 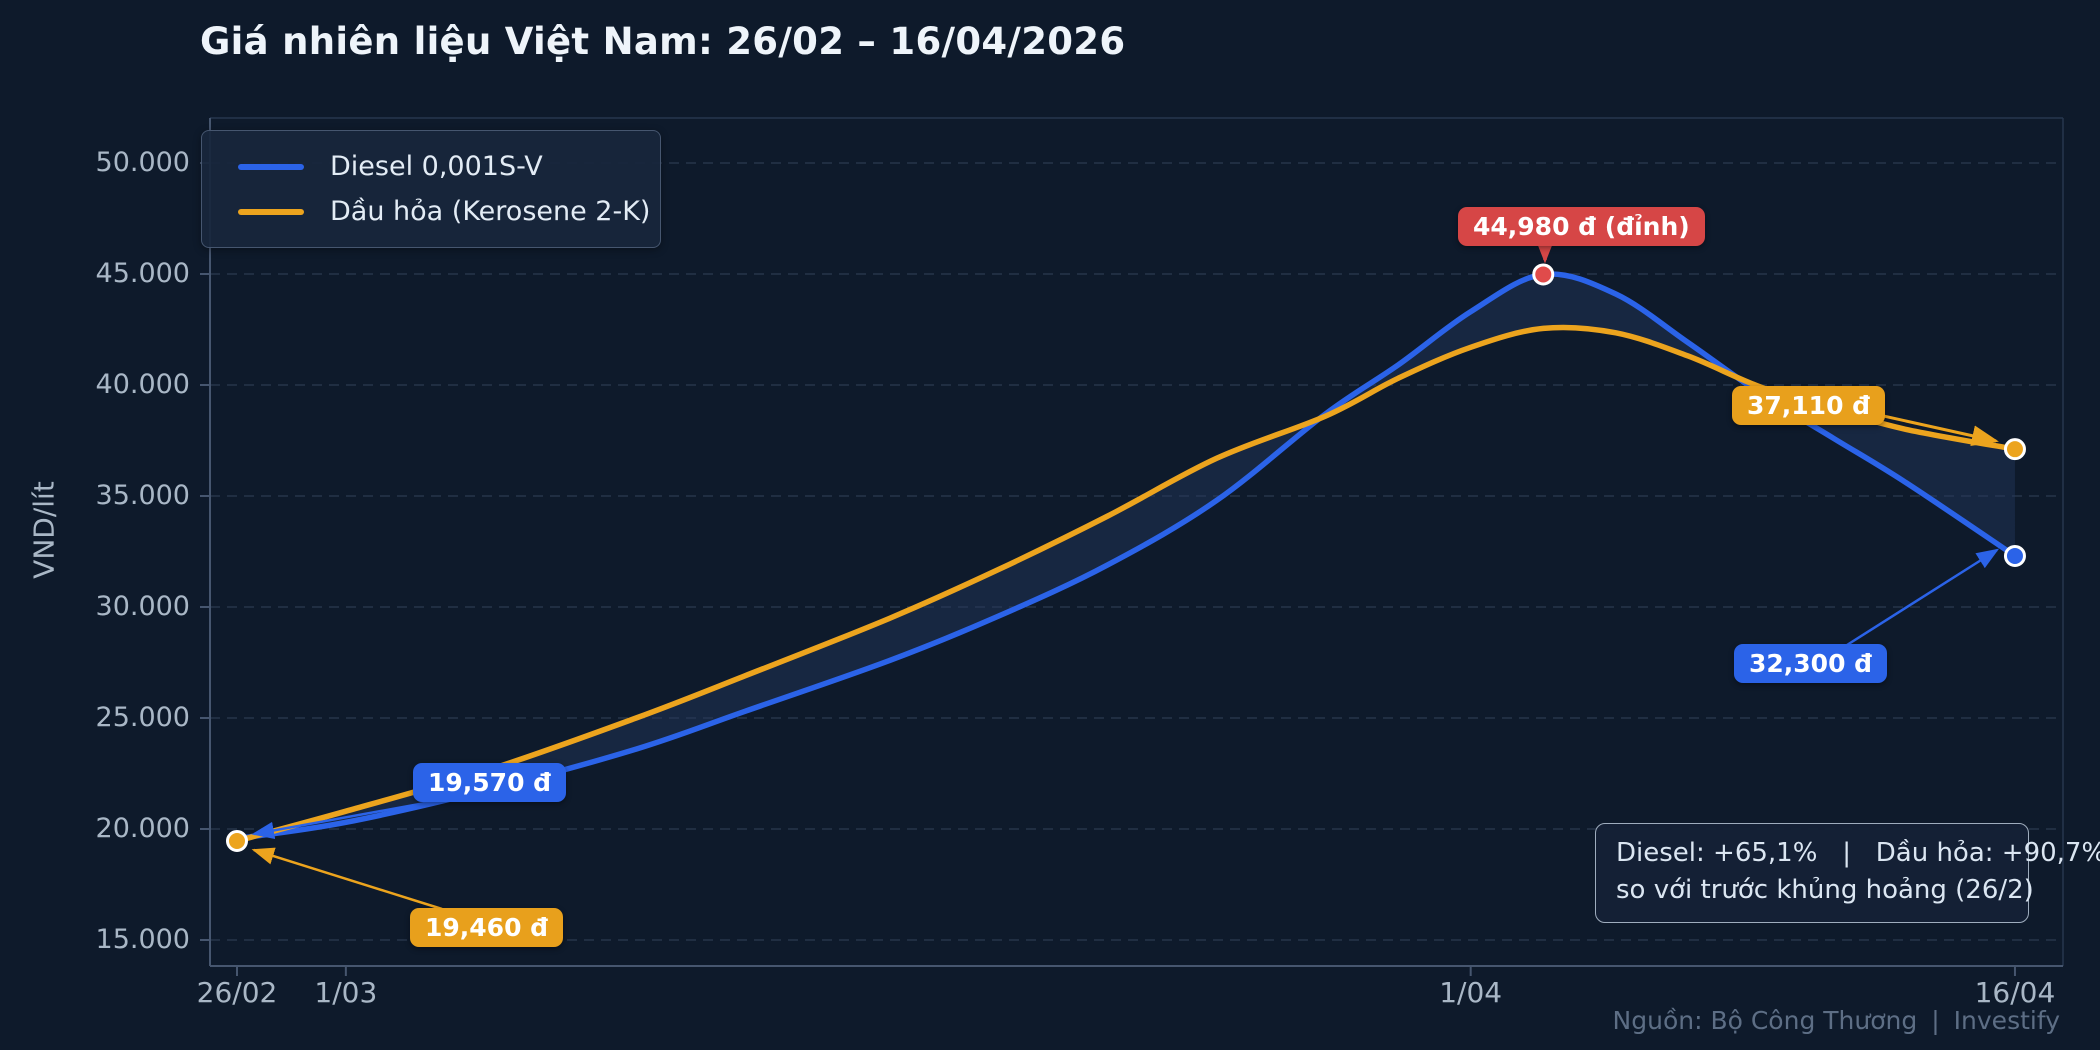 What do you see at coordinates (1765, 1020) in the screenshot?
I see `source-text: Nguồn: Bộ Công Thương` at bounding box center [1765, 1020].